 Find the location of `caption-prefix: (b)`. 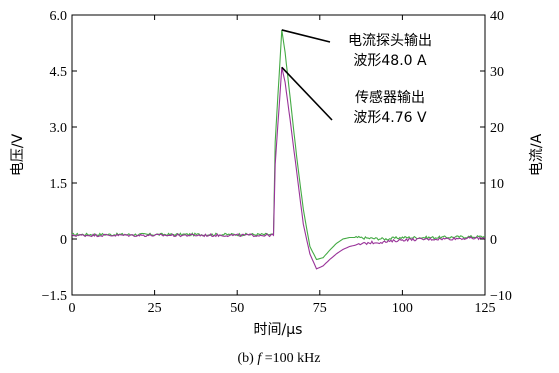

caption-prefix: (b) is located at coordinates (248, 358).